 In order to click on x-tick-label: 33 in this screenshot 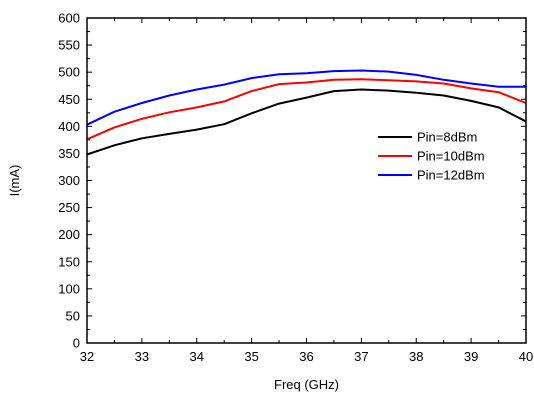, I will do `click(142, 356)`.